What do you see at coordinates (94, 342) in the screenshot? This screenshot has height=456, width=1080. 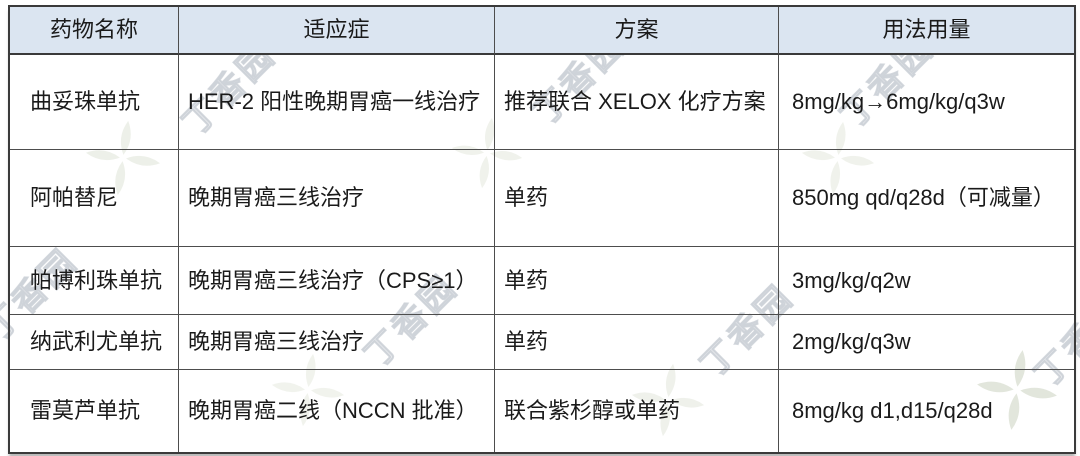 I see `drug-name-cell: 纳武利尤单抗` at bounding box center [94, 342].